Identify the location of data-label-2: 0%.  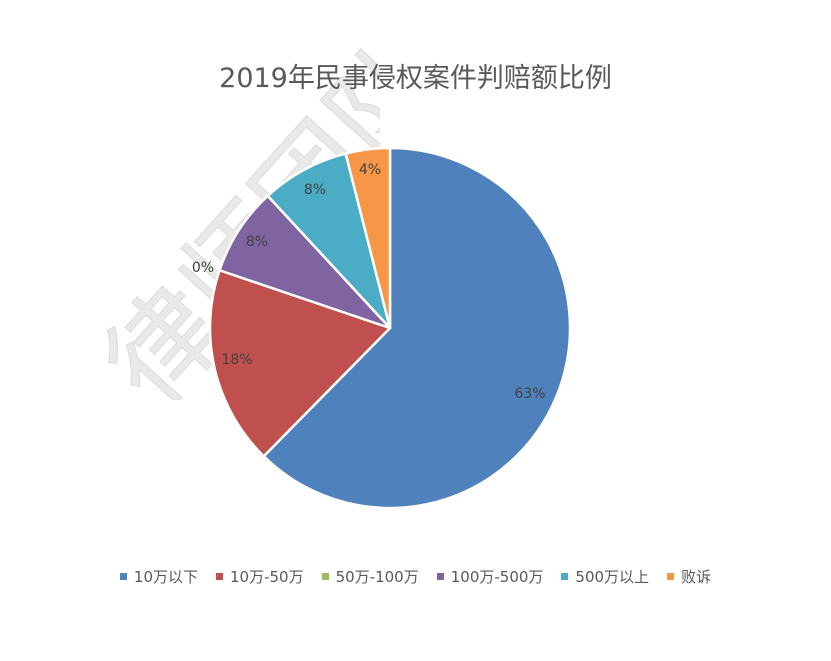
(203, 268).